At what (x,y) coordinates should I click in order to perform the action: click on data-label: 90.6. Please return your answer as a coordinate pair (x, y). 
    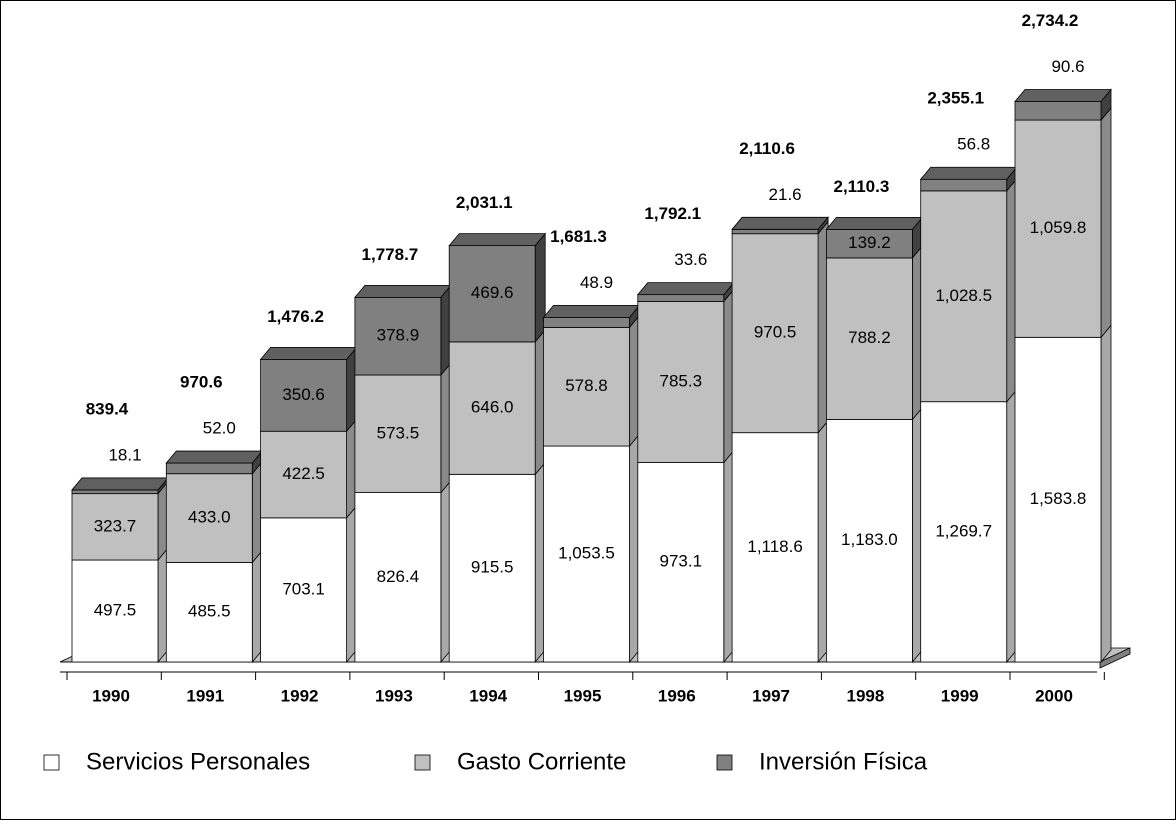
    Looking at the image, I should click on (1067, 66).